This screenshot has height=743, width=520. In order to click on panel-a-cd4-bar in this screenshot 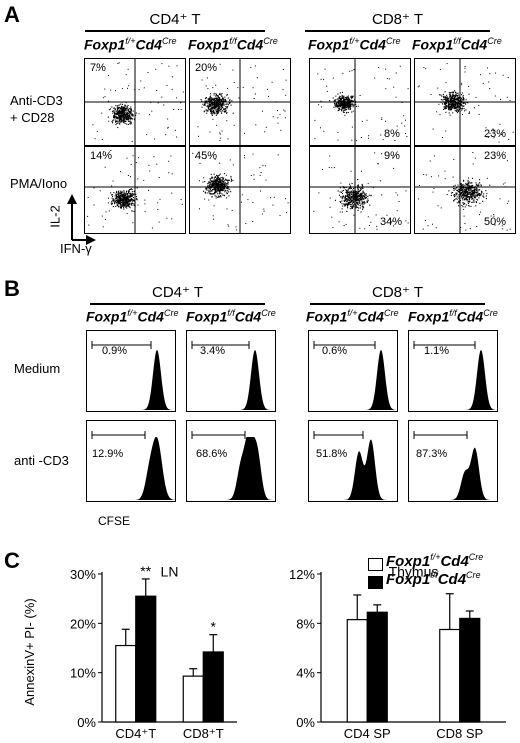, I will do `click(175, 31)`.